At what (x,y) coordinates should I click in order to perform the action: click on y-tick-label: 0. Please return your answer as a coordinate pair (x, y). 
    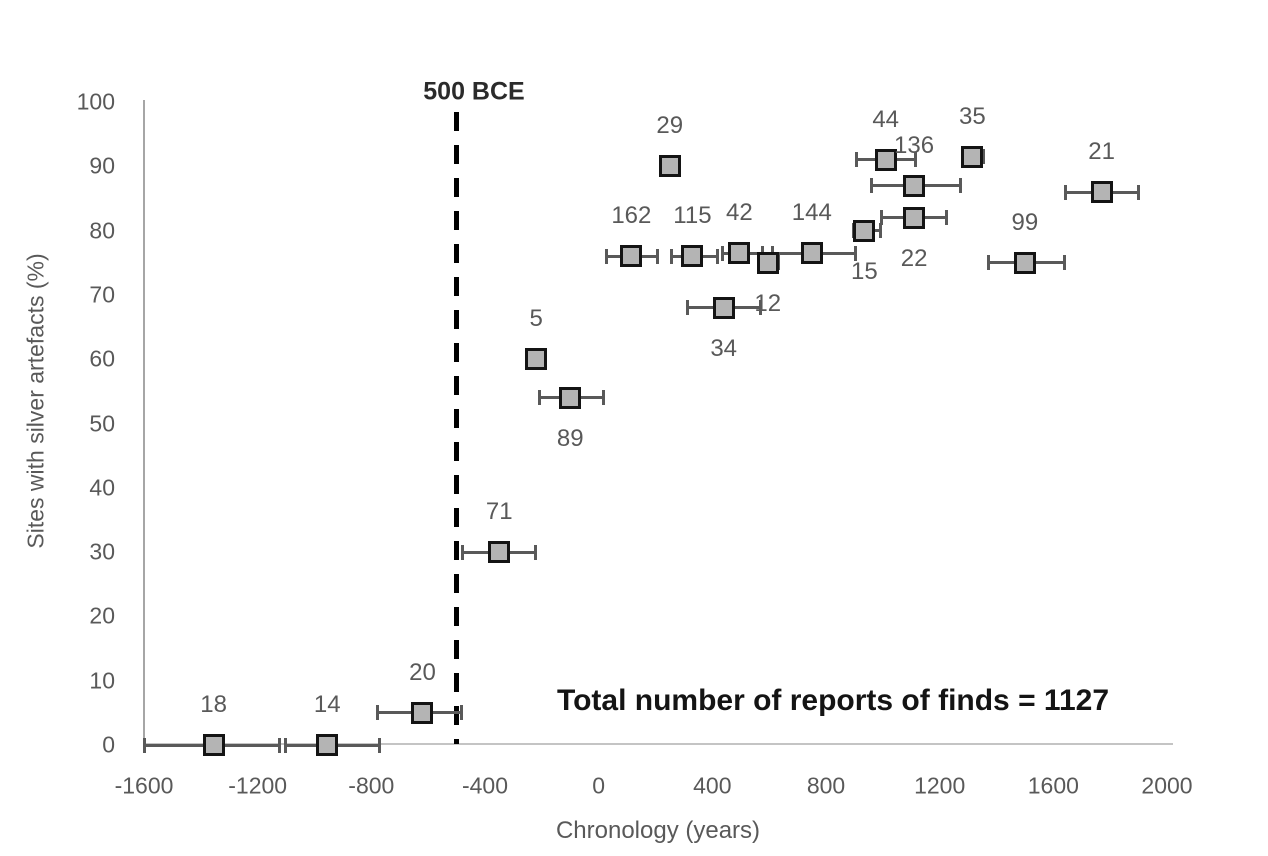
    Looking at the image, I should click on (108, 744).